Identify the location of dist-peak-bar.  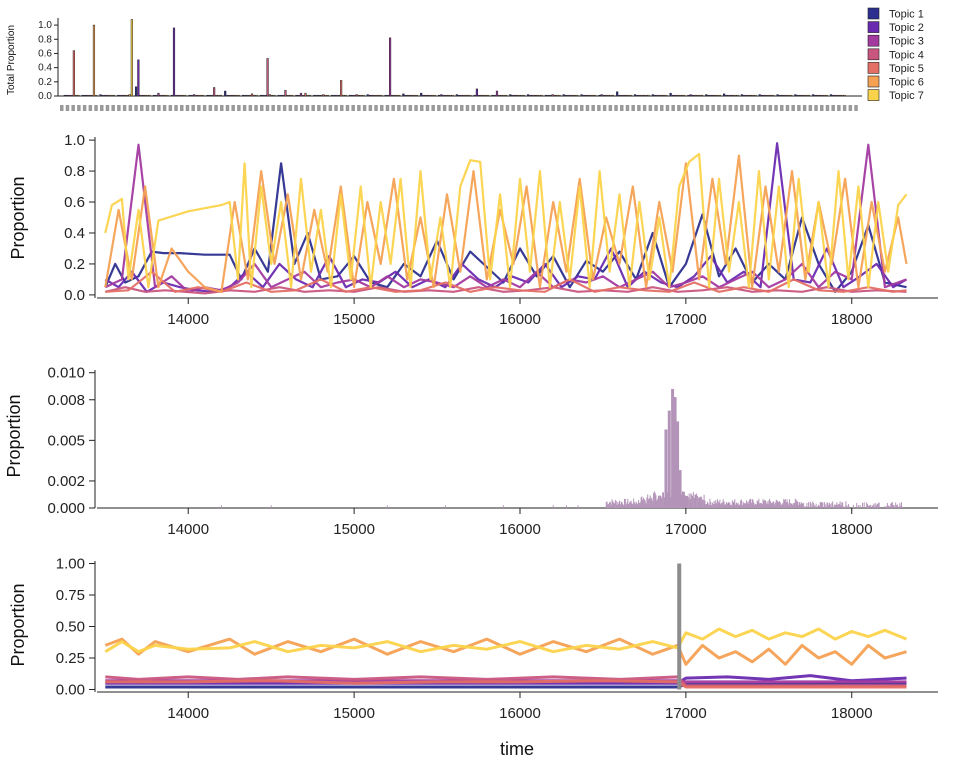
(686, 501).